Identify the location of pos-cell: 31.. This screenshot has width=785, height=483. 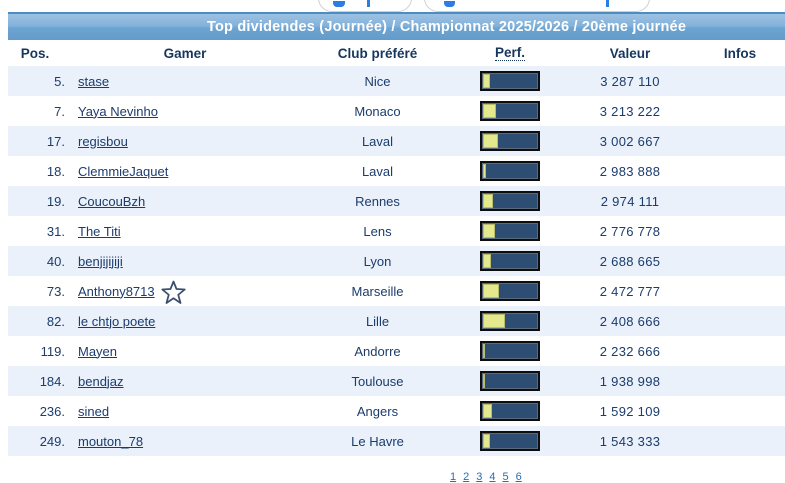
(55, 231).